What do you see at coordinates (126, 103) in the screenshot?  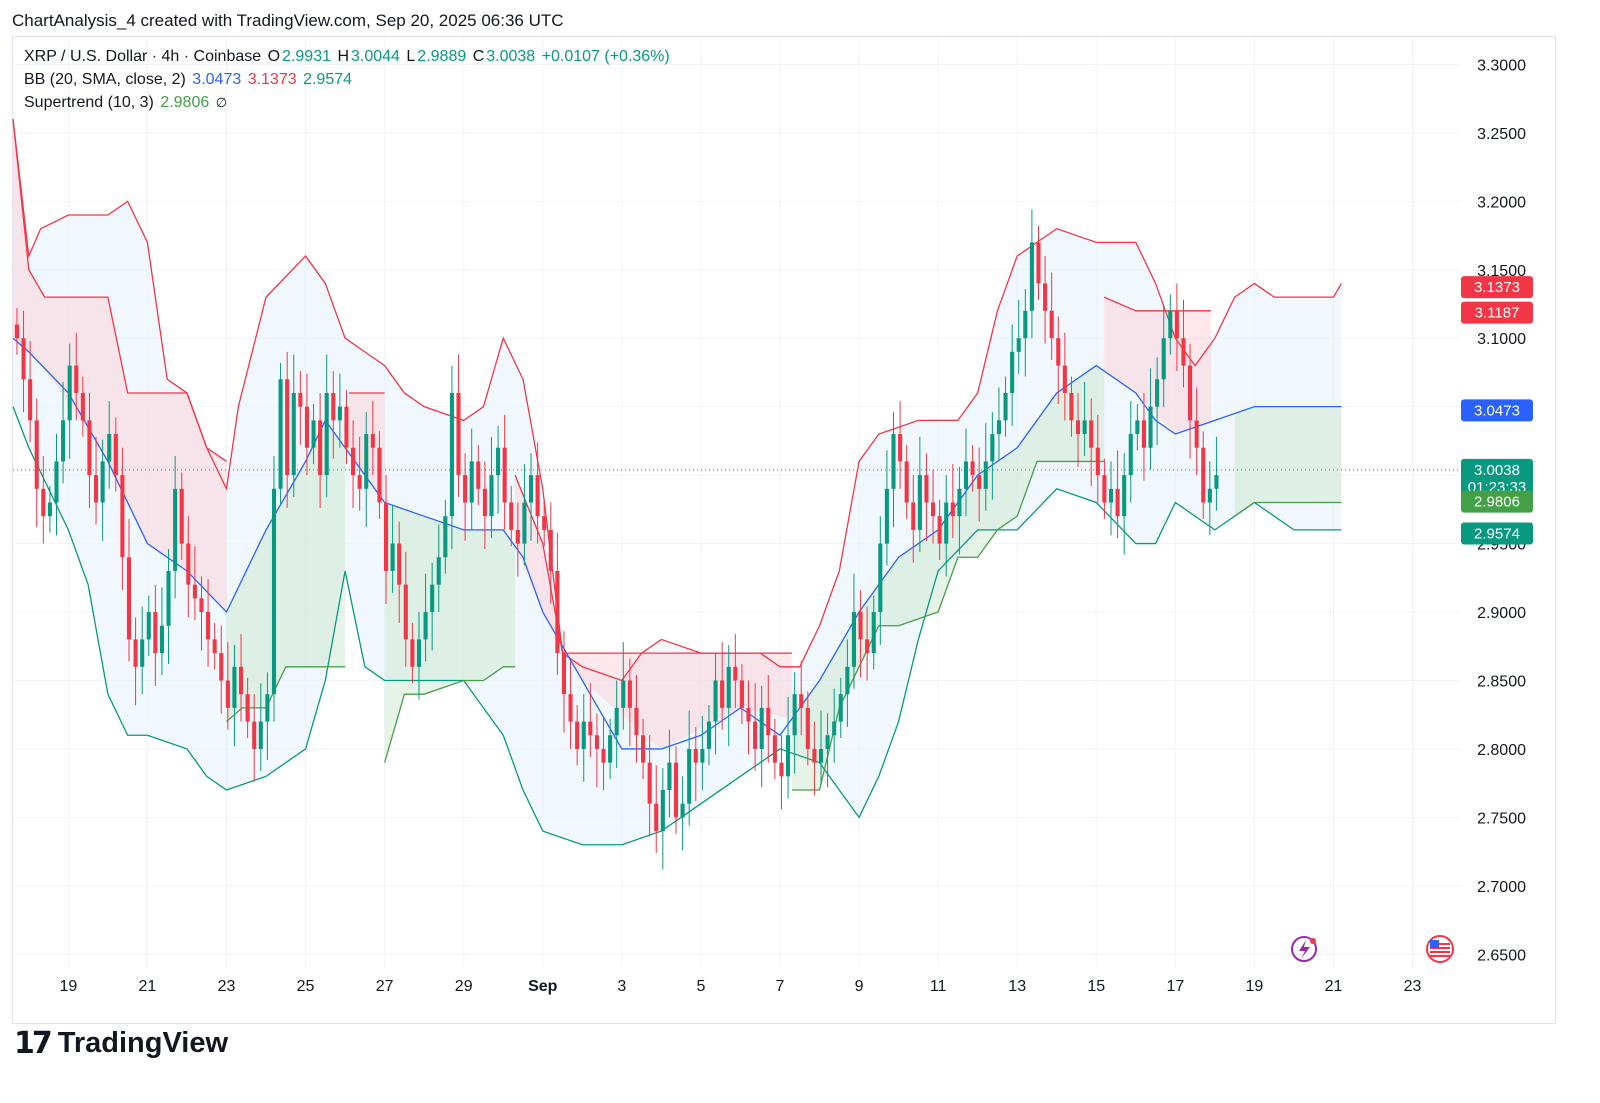 I see `legend-supertrend: Supertrend (10, 3) 2.9806 ∅` at bounding box center [126, 103].